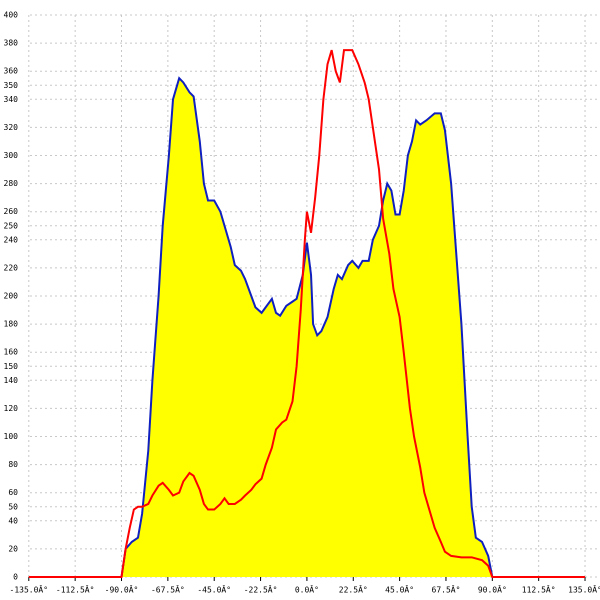  Describe the element at coordinates (492, 589) in the screenshot. I see `x-tick-label: 90.0Â°` at that location.